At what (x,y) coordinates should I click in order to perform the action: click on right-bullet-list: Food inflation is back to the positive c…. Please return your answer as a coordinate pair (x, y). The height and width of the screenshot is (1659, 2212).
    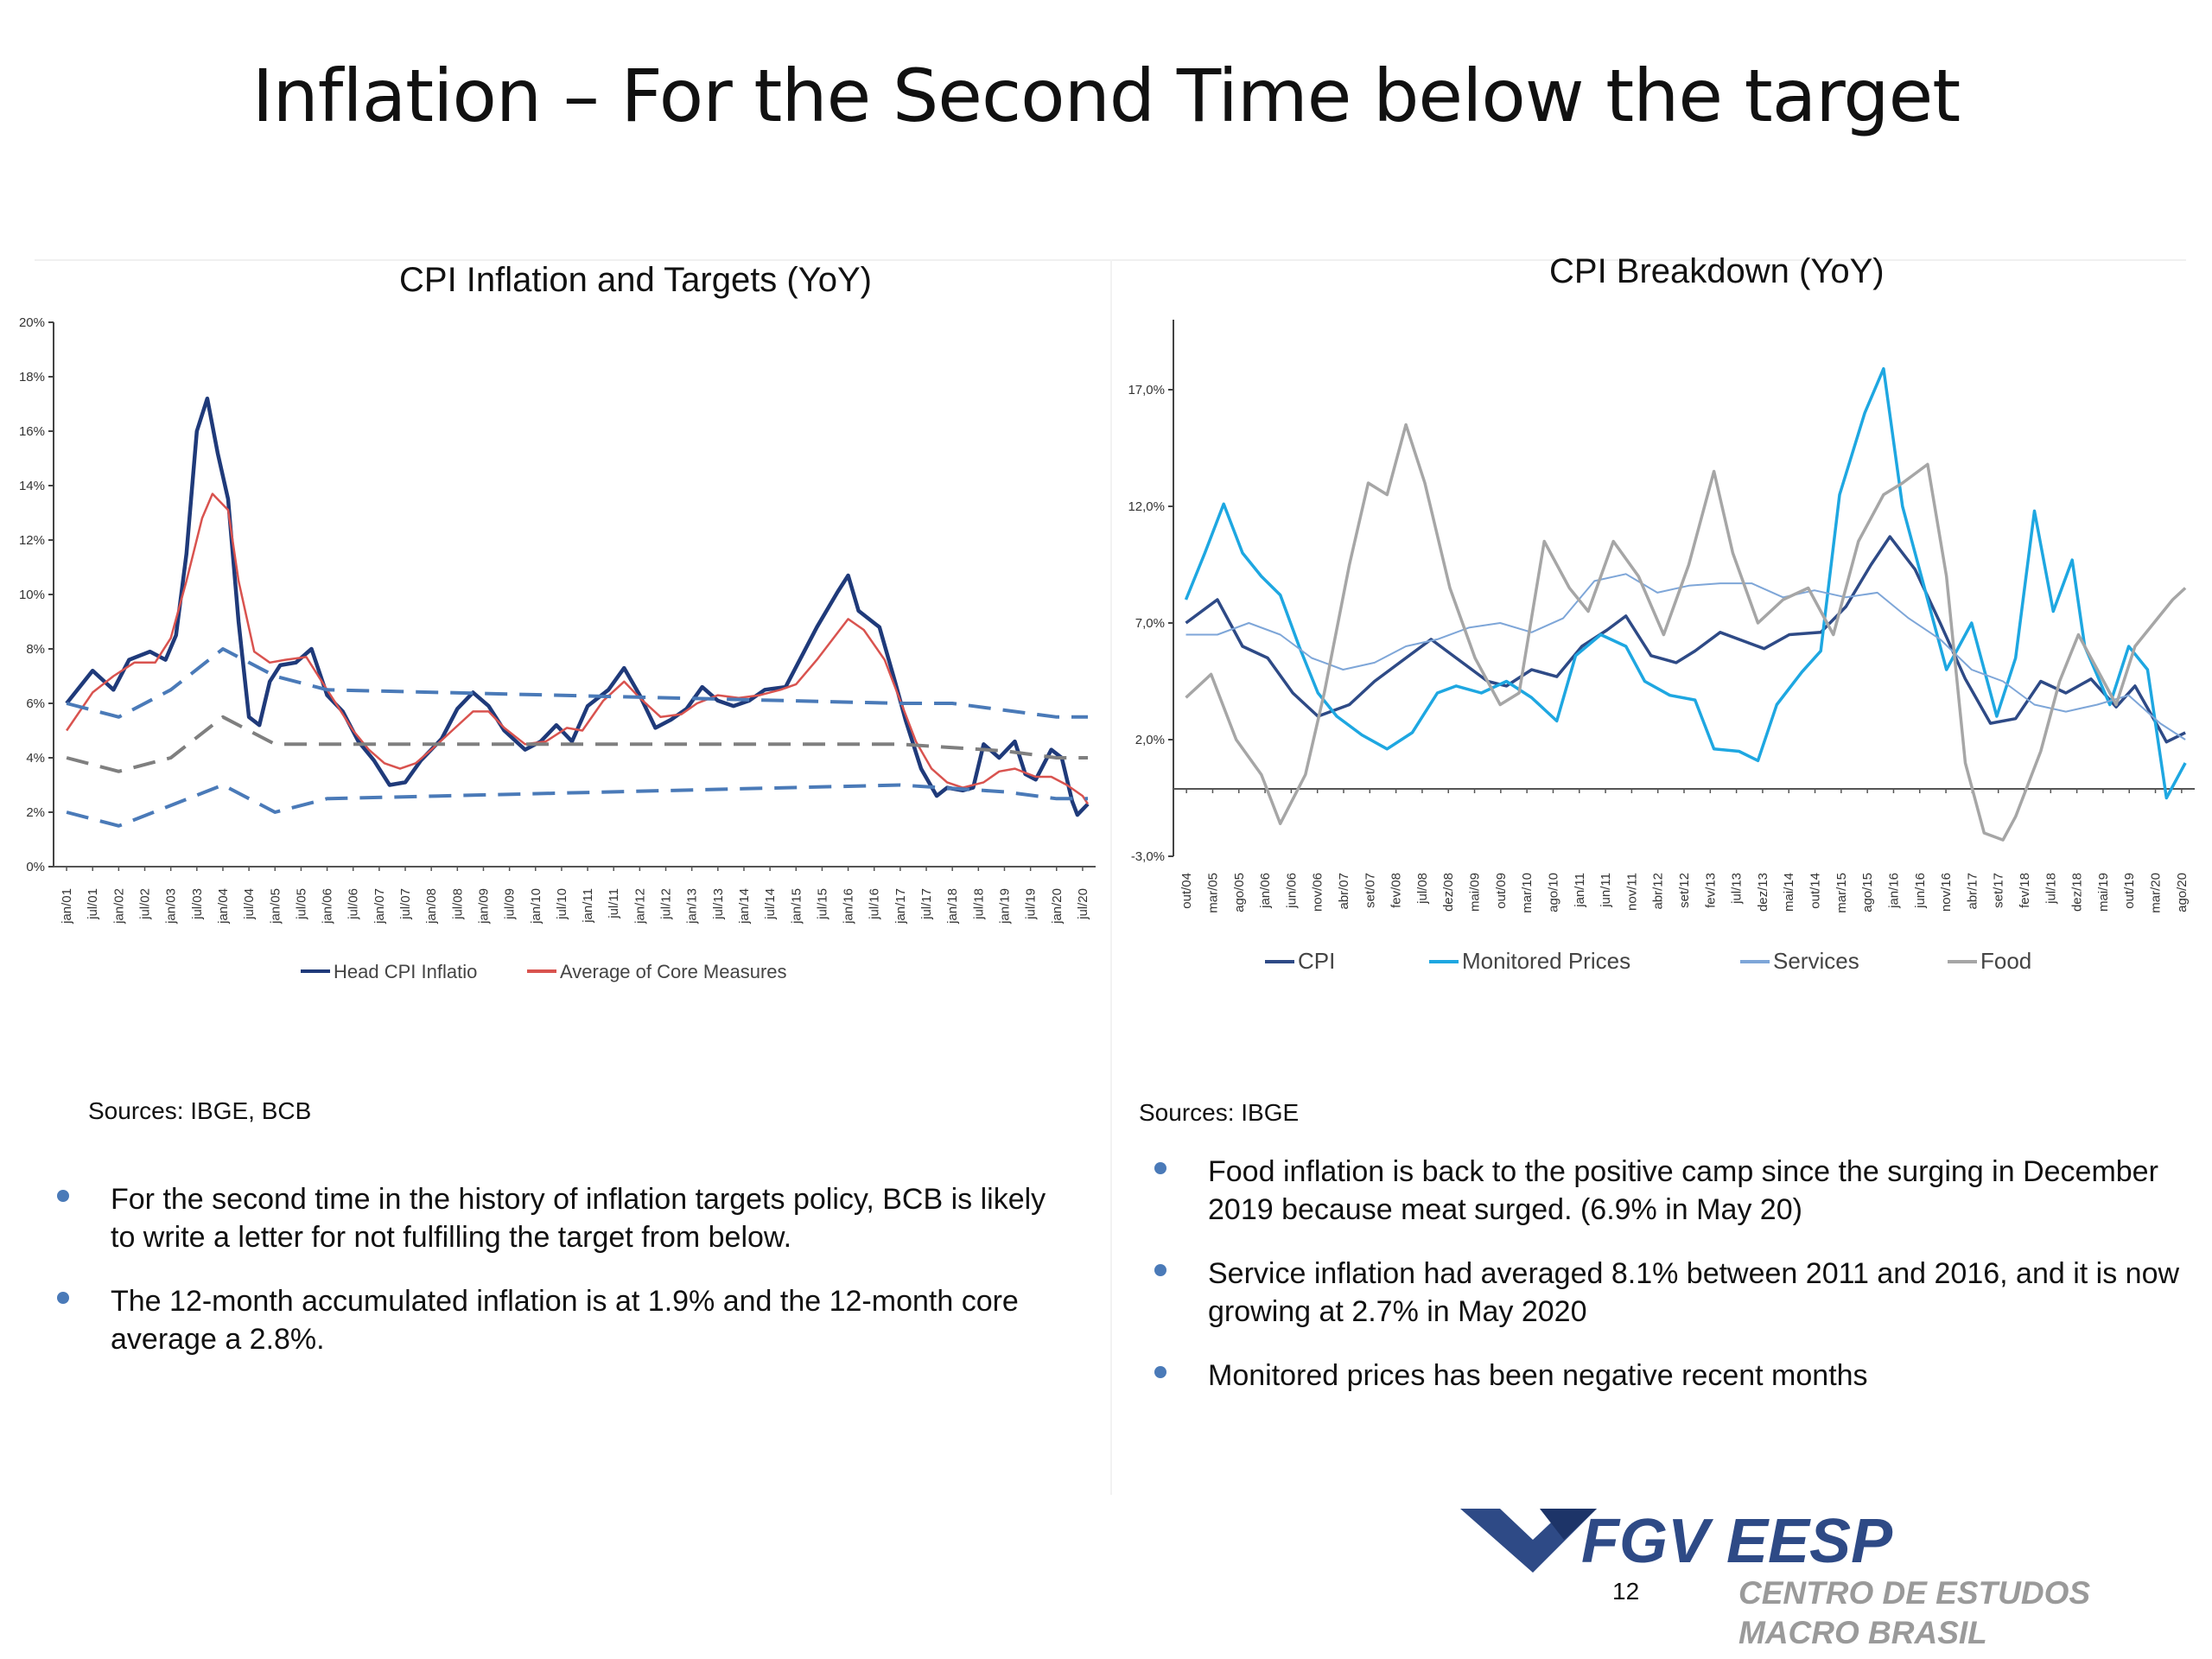
    Looking at the image, I should click on (1668, 1287).